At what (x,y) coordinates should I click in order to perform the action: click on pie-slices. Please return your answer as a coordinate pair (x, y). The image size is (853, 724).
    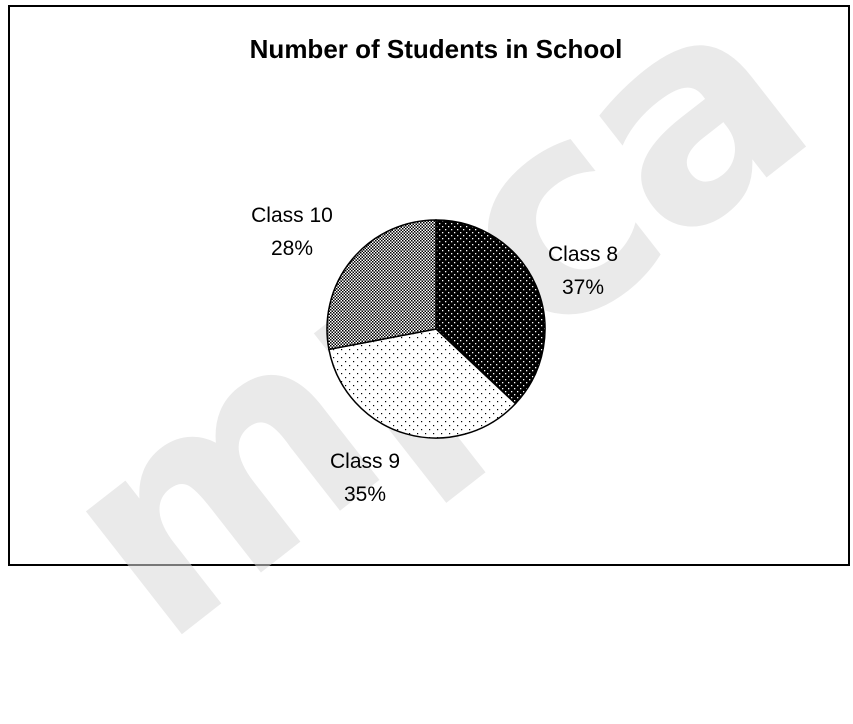
    Looking at the image, I should click on (436, 329).